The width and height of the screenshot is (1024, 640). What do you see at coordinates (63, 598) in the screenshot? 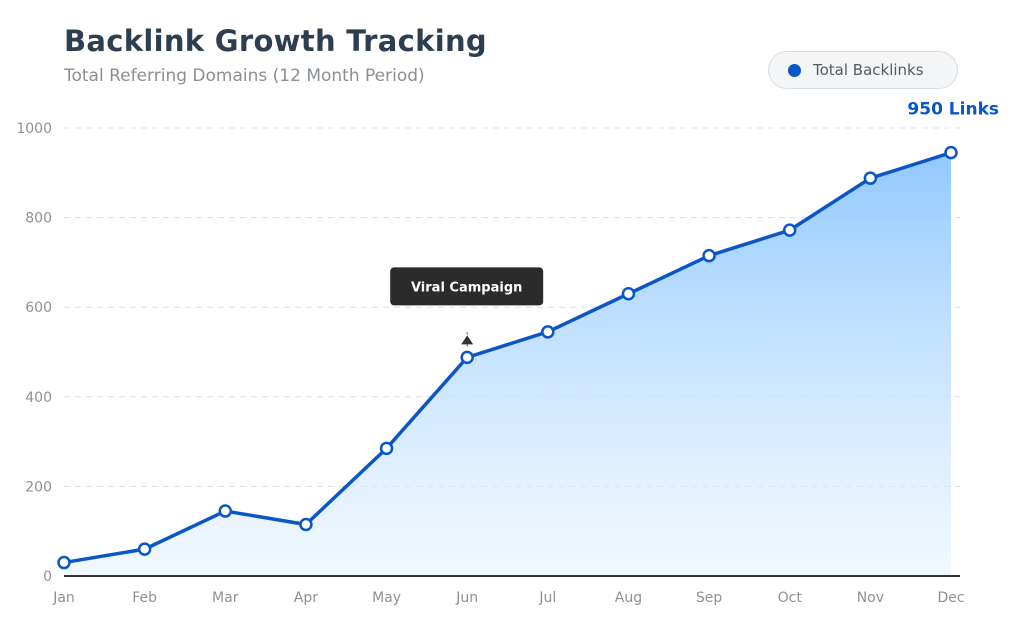
I see `x-tick-label: Jan` at bounding box center [63, 598].